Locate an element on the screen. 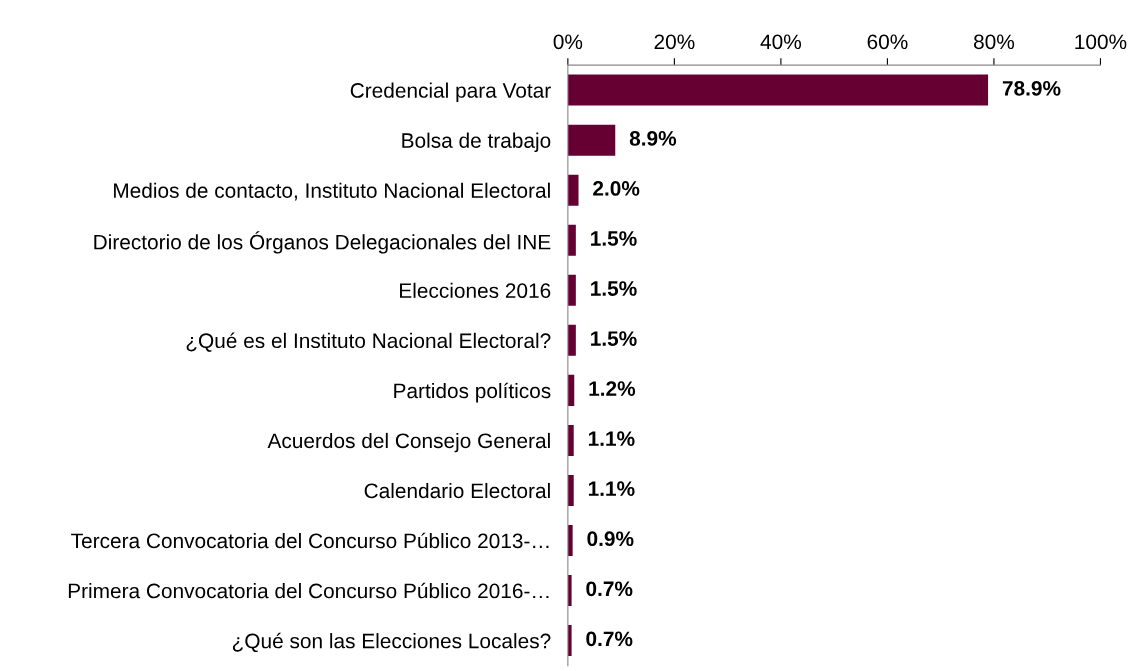 The height and width of the screenshot is (671, 1138). data-label: 8.9% is located at coordinates (653, 138).